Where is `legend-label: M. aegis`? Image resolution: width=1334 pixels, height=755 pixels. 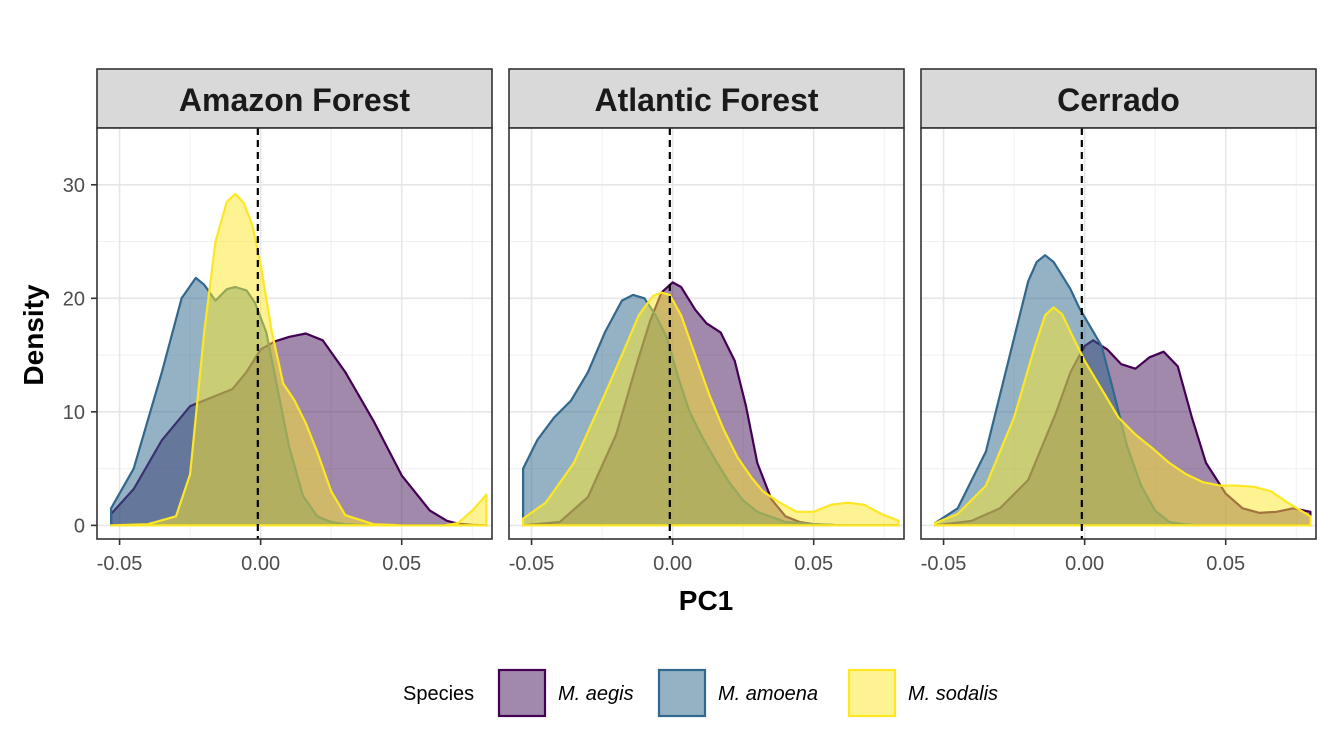 legend-label: M. aegis is located at coordinates (596, 694).